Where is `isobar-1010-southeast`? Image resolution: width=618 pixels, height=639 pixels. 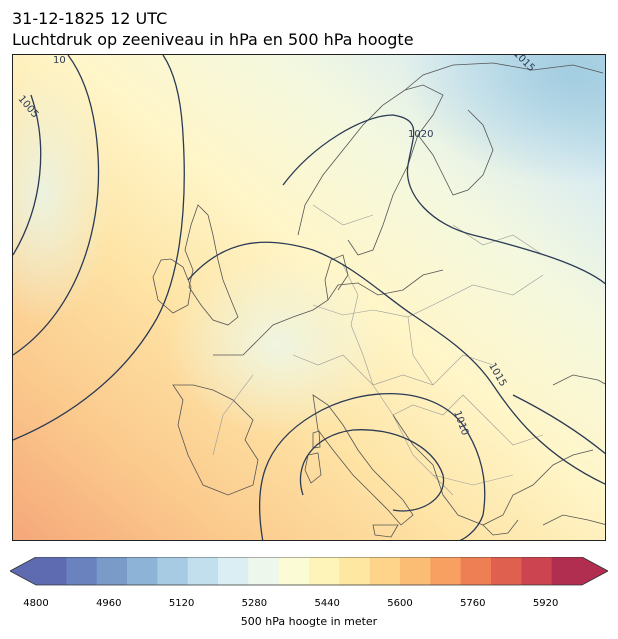
isobar-1010-southeast is located at coordinates (372, 470).